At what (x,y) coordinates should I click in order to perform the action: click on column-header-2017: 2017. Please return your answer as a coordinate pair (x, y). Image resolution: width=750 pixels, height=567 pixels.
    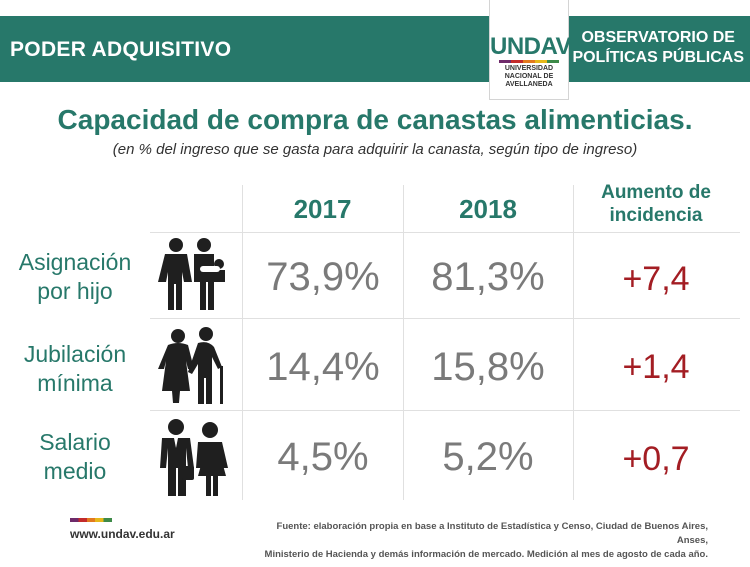
    Looking at the image, I should click on (322, 209).